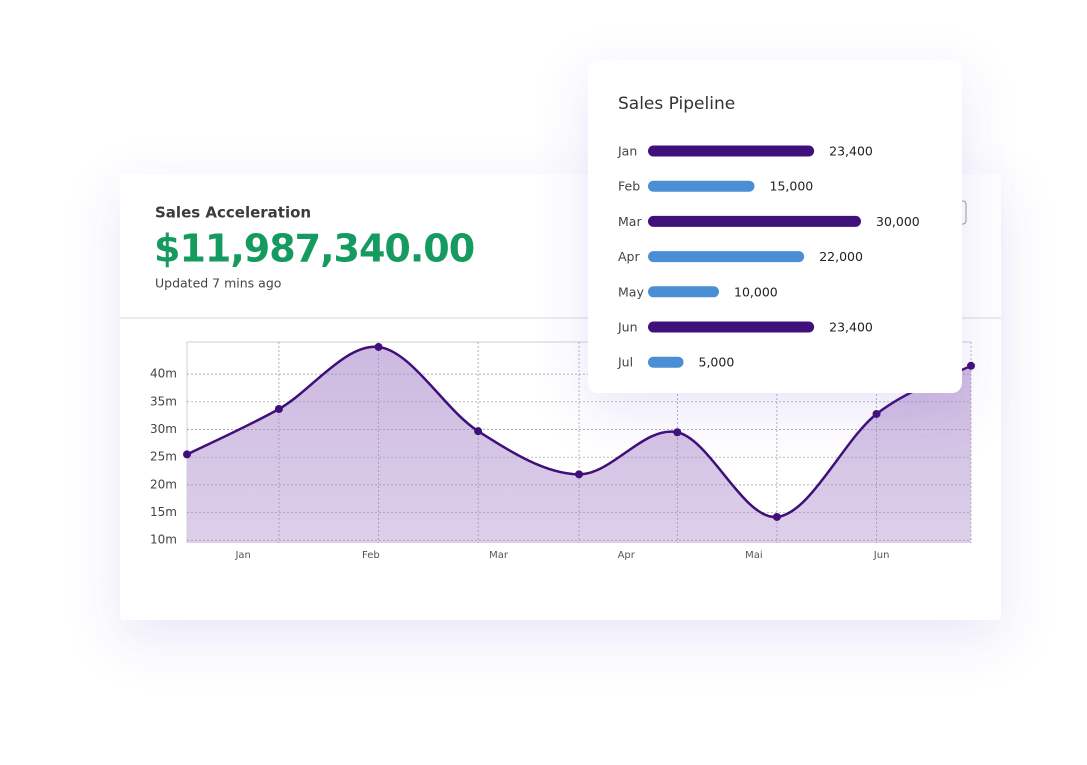 This screenshot has height=765, width=1087. Describe the element at coordinates (627, 151) in the screenshot. I see `category-label: Jan` at that location.